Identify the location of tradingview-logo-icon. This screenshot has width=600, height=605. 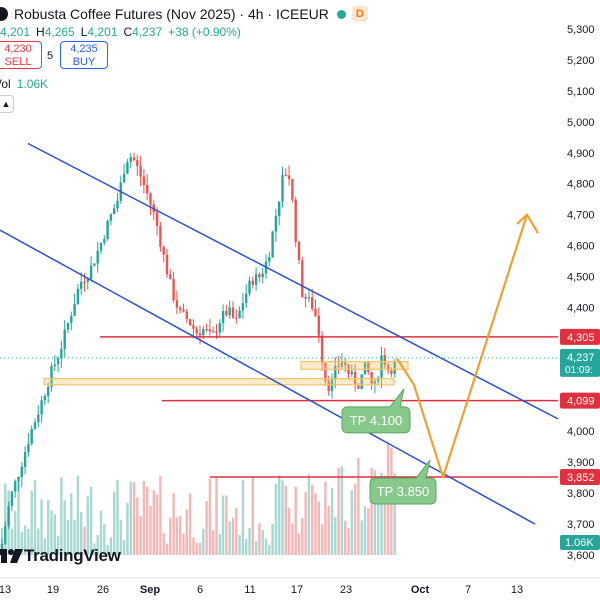
(11, 556).